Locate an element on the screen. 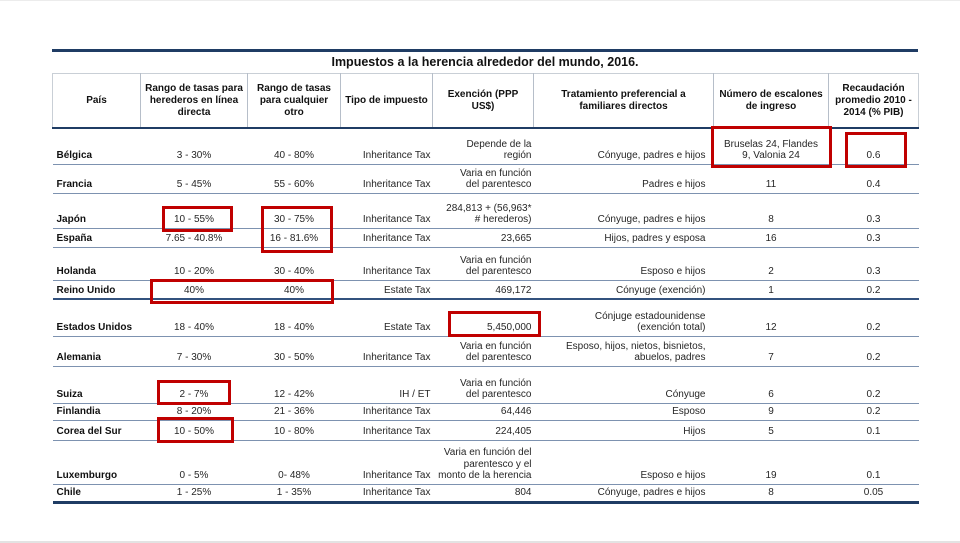 The width and height of the screenshot is (960, 543). cell-preferential: Padres e hijos is located at coordinates (623, 179).